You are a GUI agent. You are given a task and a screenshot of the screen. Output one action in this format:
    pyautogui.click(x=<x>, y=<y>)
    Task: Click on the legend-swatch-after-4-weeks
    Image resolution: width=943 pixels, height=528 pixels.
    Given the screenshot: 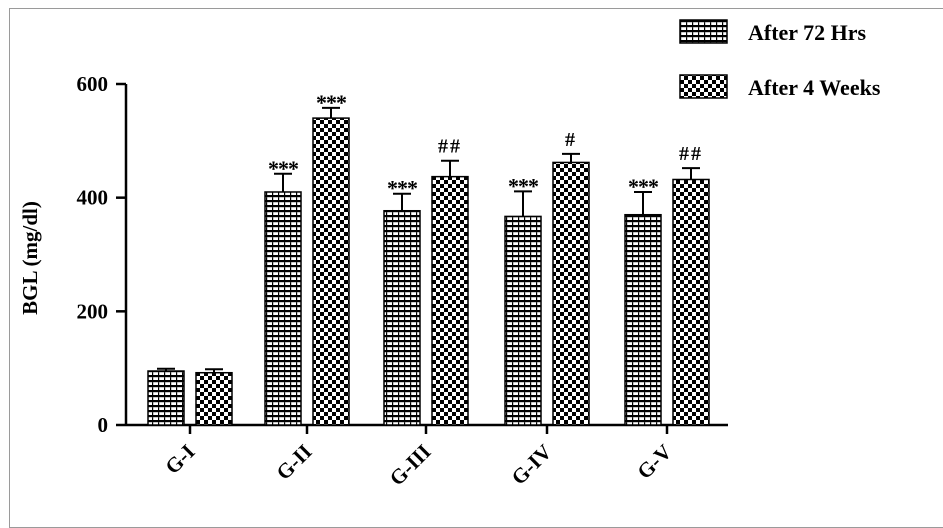 What is the action you would take?
    pyautogui.click(x=703, y=86)
    